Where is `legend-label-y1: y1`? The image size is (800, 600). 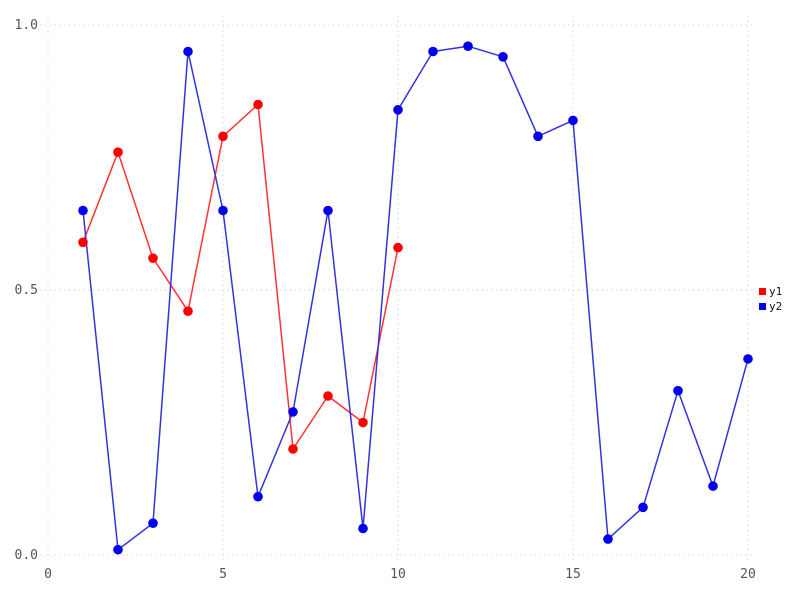
legend-label-y1: y1 is located at coordinates (775, 291).